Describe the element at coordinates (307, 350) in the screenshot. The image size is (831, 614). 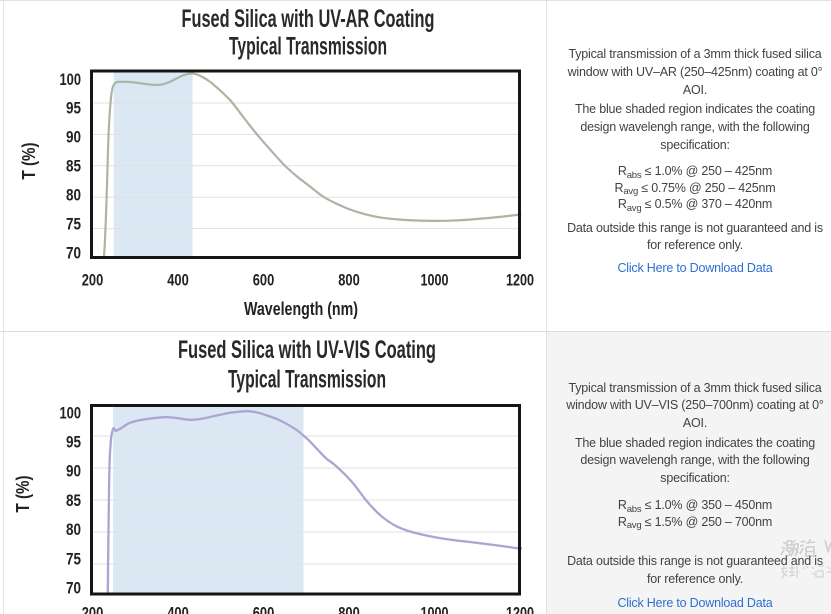
I see `svg-text:Fused Silica with UV-VIS Coati: Fused Silica with UV-VIS Coating` at that location.